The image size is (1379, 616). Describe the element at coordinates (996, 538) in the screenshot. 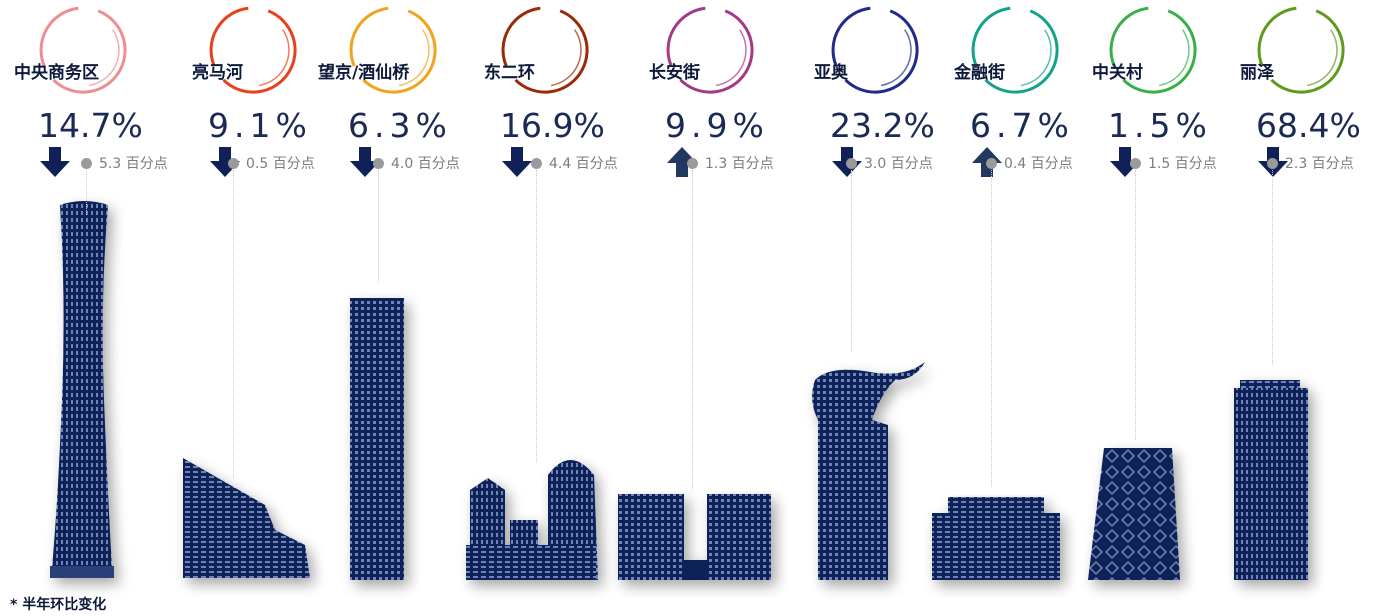

I see `building-jinrongjie` at that location.